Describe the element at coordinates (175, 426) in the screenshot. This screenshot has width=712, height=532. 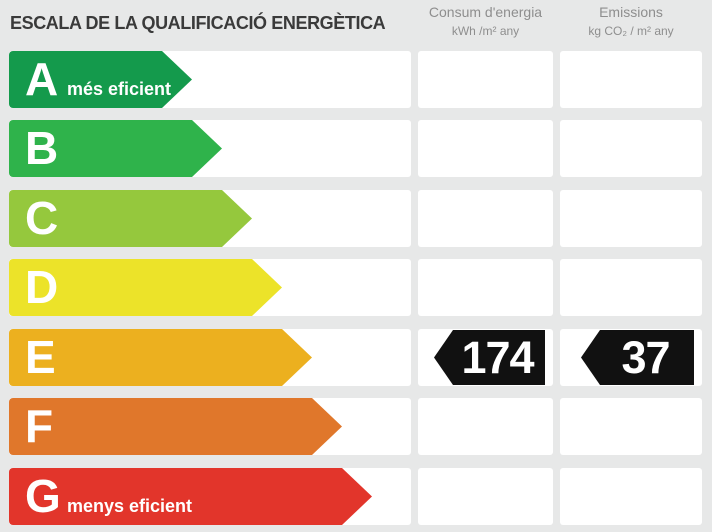
I see `rating-arrow-f: F` at that location.